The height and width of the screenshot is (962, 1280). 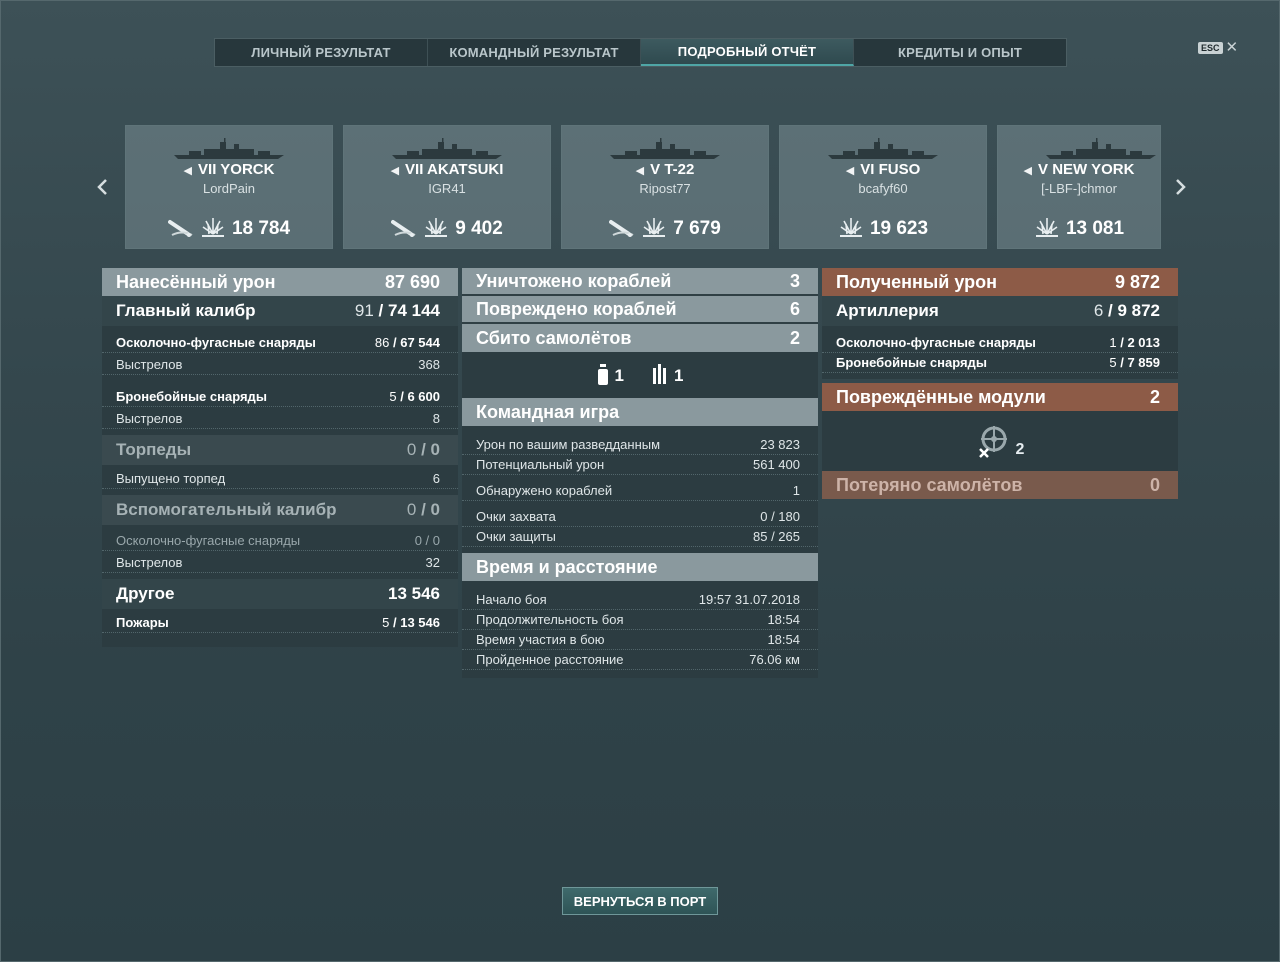 What do you see at coordinates (1232, 47) in the screenshot?
I see `close-icon: ✕` at bounding box center [1232, 47].